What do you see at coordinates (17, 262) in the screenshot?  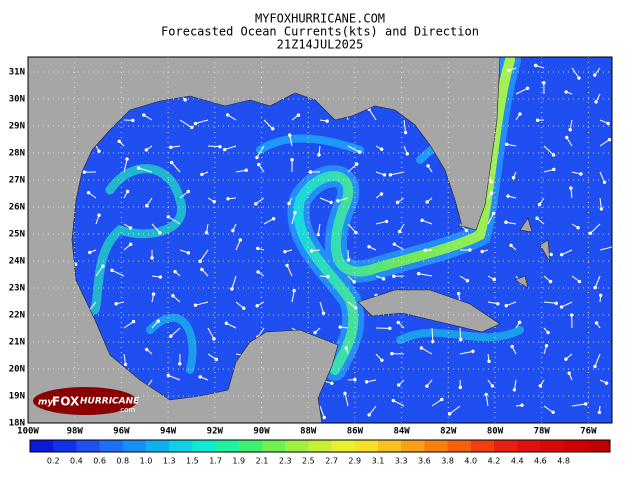 I see `lat-label: 24N` at bounding box center [17, 262].